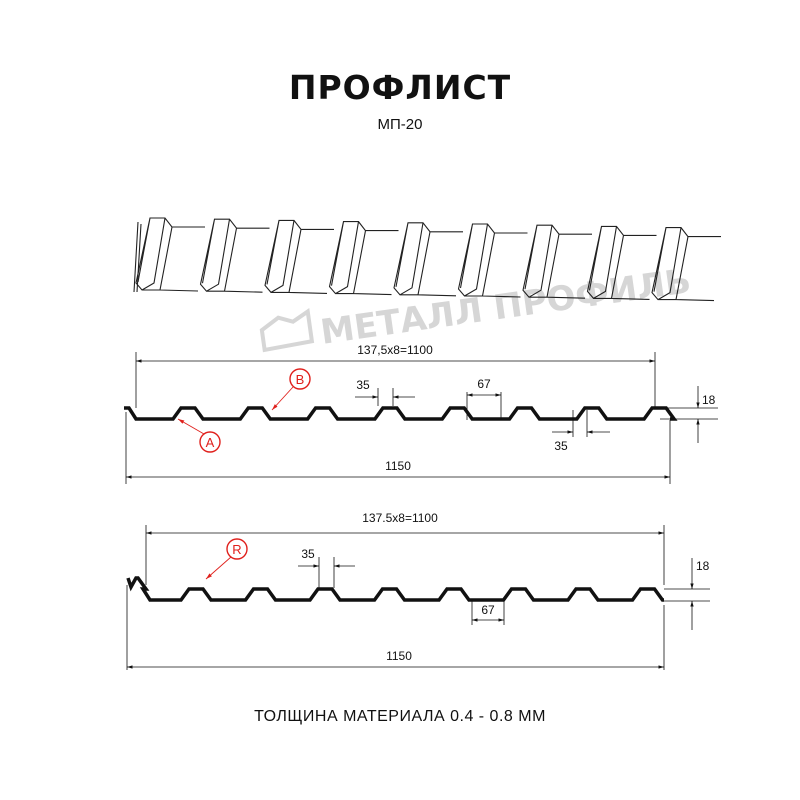  What do you see at coordinates (400, 518) in the screenshot?
I see `pitch-label: 137.5x8=1100` at bounding box center [400, 518].